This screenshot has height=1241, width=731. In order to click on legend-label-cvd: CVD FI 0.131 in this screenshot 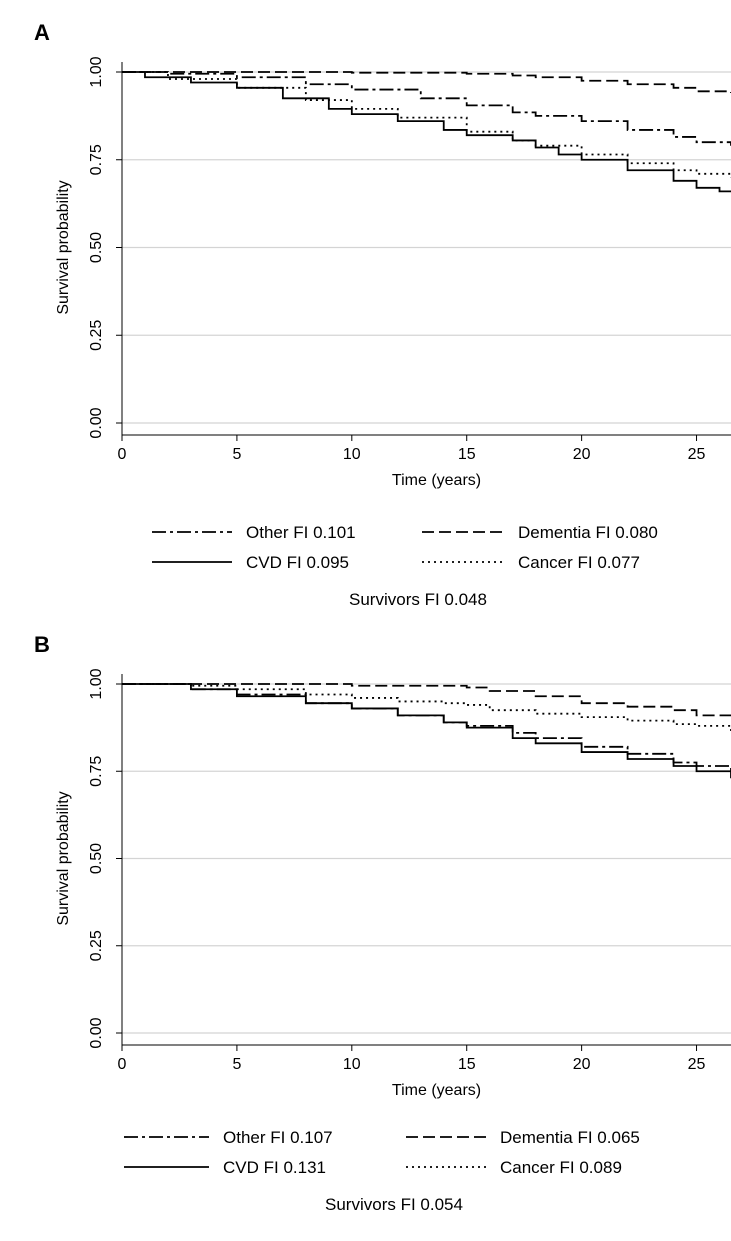, I will do `click(274, 1167)`.